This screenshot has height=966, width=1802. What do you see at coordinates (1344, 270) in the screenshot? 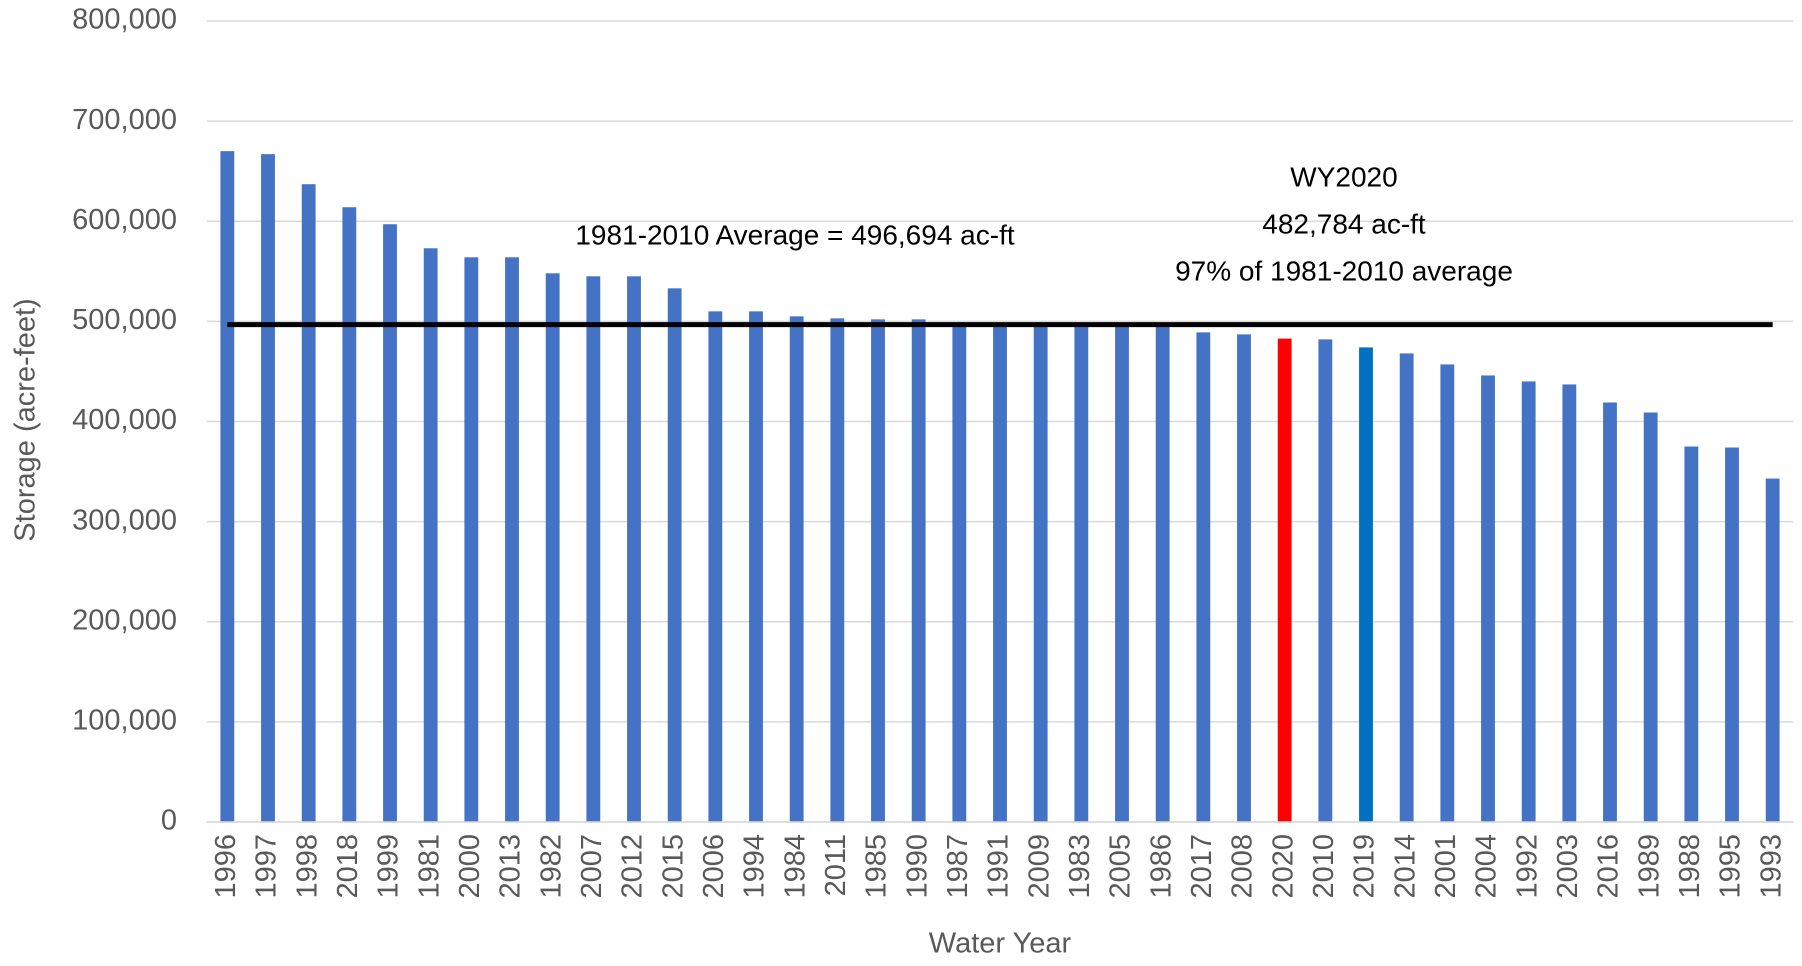
I see `annotation: 97% of 1981-2010 average` at bounding box center [1344, 270].